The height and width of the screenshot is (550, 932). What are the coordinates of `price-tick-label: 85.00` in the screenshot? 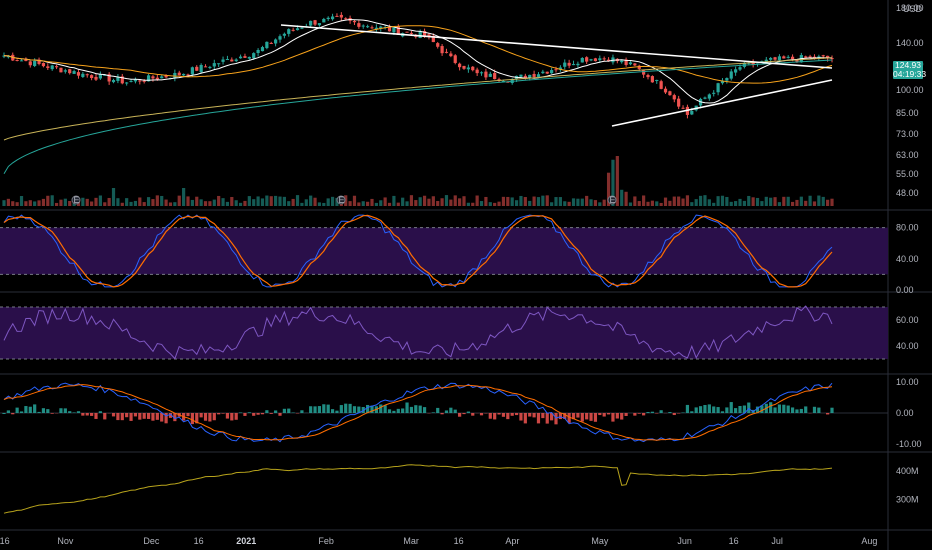 It's located at (907, 113).